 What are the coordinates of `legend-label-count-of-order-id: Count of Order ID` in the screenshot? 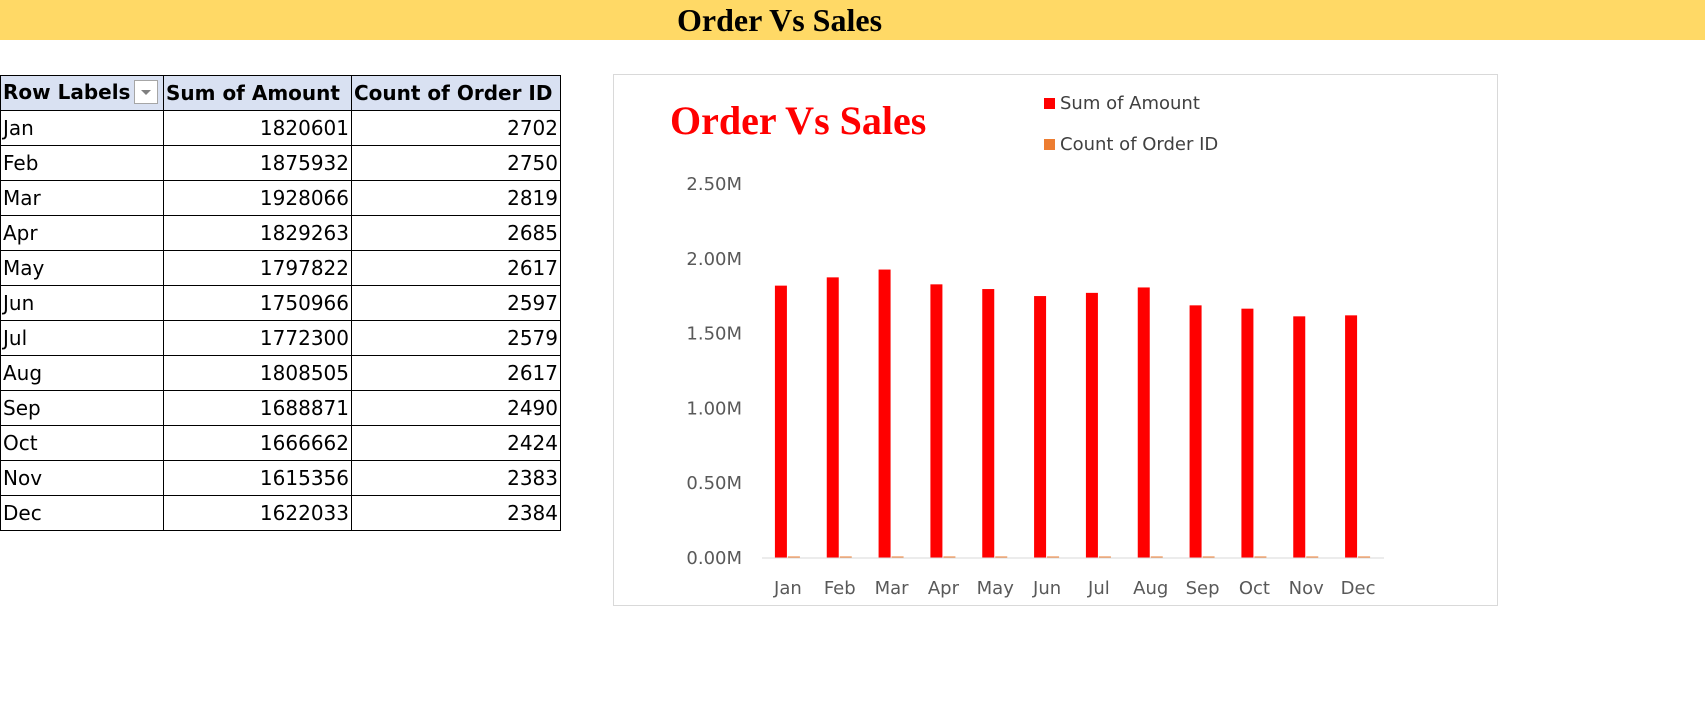 It's located at (1139, 144).